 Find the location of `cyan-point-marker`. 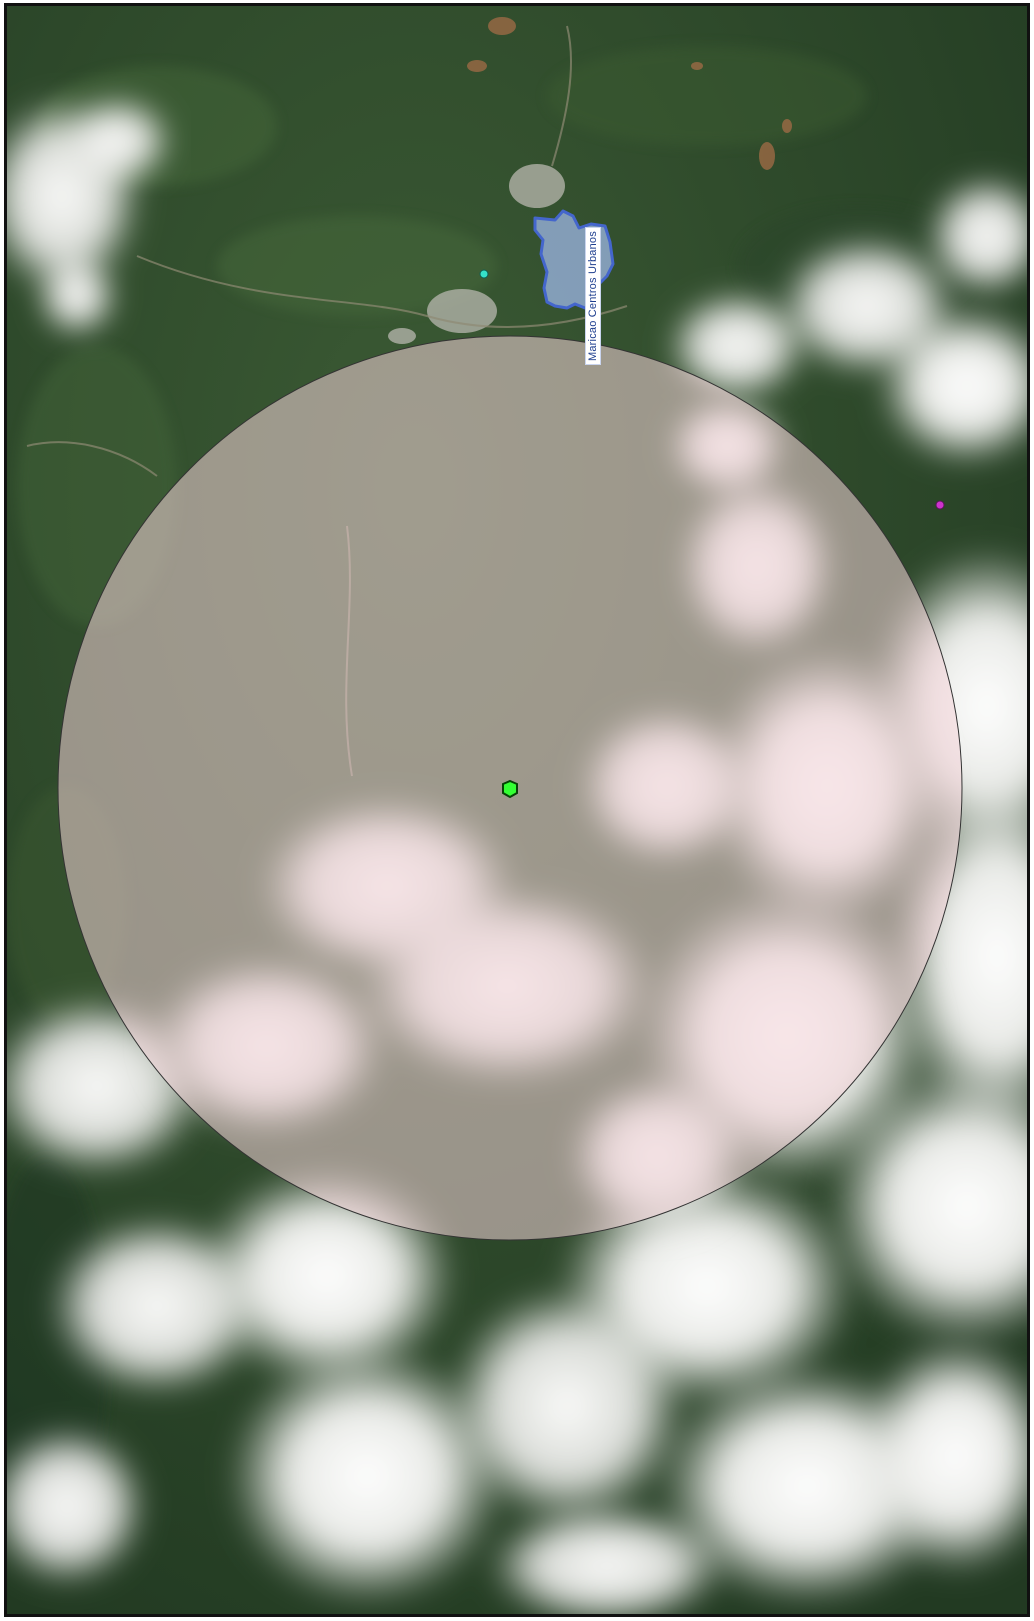

cyan-point-marker is located at coordinates (484, 274).